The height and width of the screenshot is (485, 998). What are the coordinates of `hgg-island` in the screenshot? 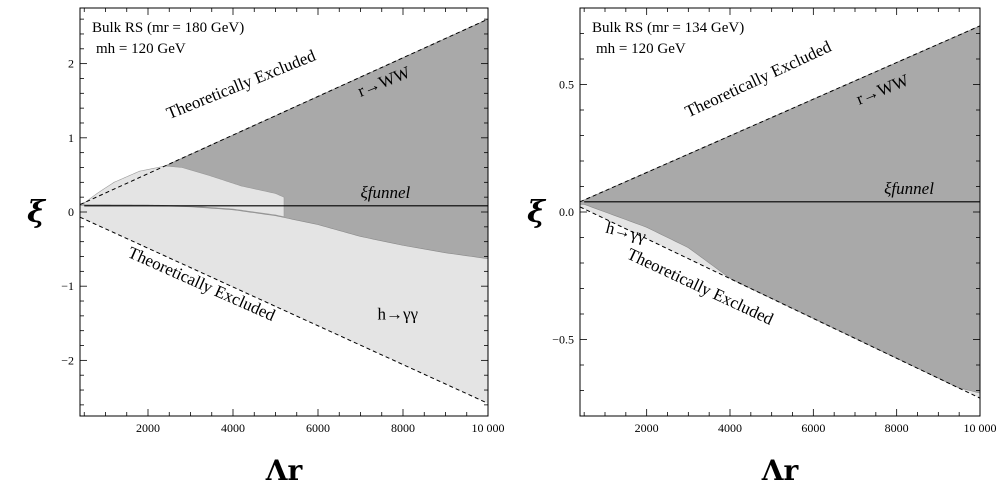 It's located at (184, 191).